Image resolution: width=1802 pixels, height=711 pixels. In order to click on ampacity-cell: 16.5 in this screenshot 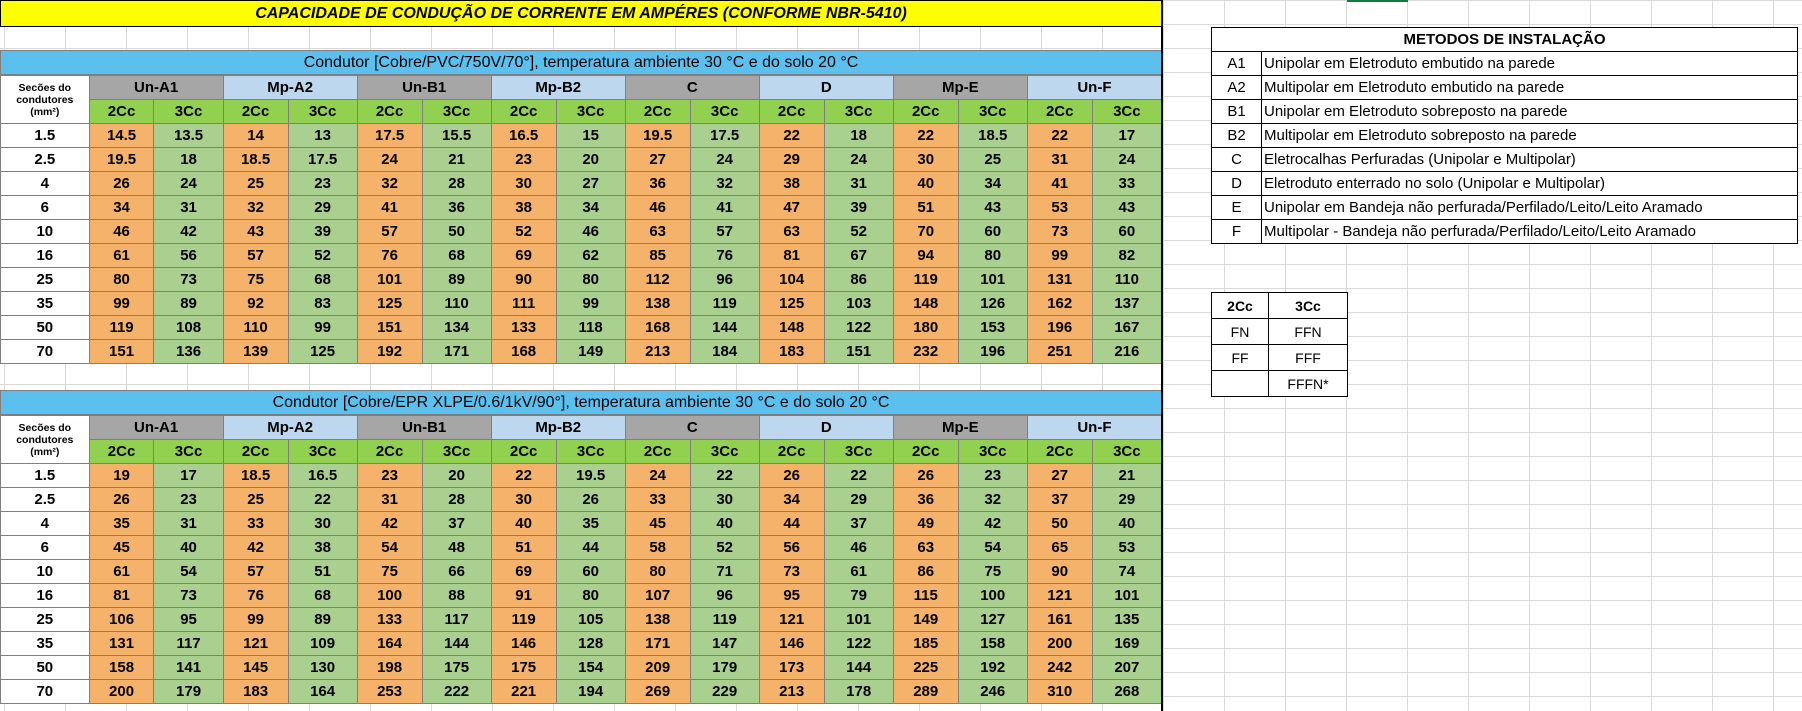, I will do `click(322, 475)`.